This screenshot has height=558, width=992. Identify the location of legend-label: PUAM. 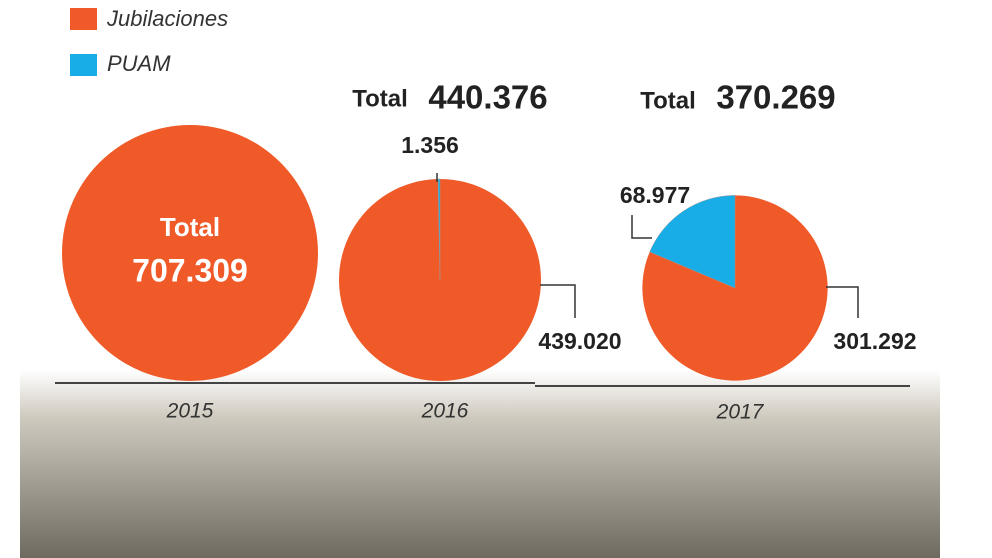
(139, 63).